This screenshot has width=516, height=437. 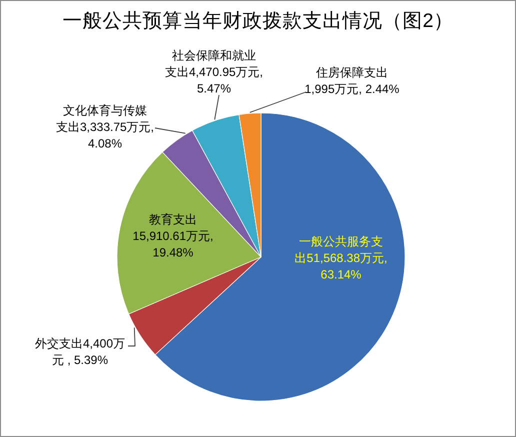 What do you see at coordinates (258, 21) in the screenshot?
I see `title: 一般公共预算当年财政拨款支出情况（图2）` at bounding box center [258, 21].